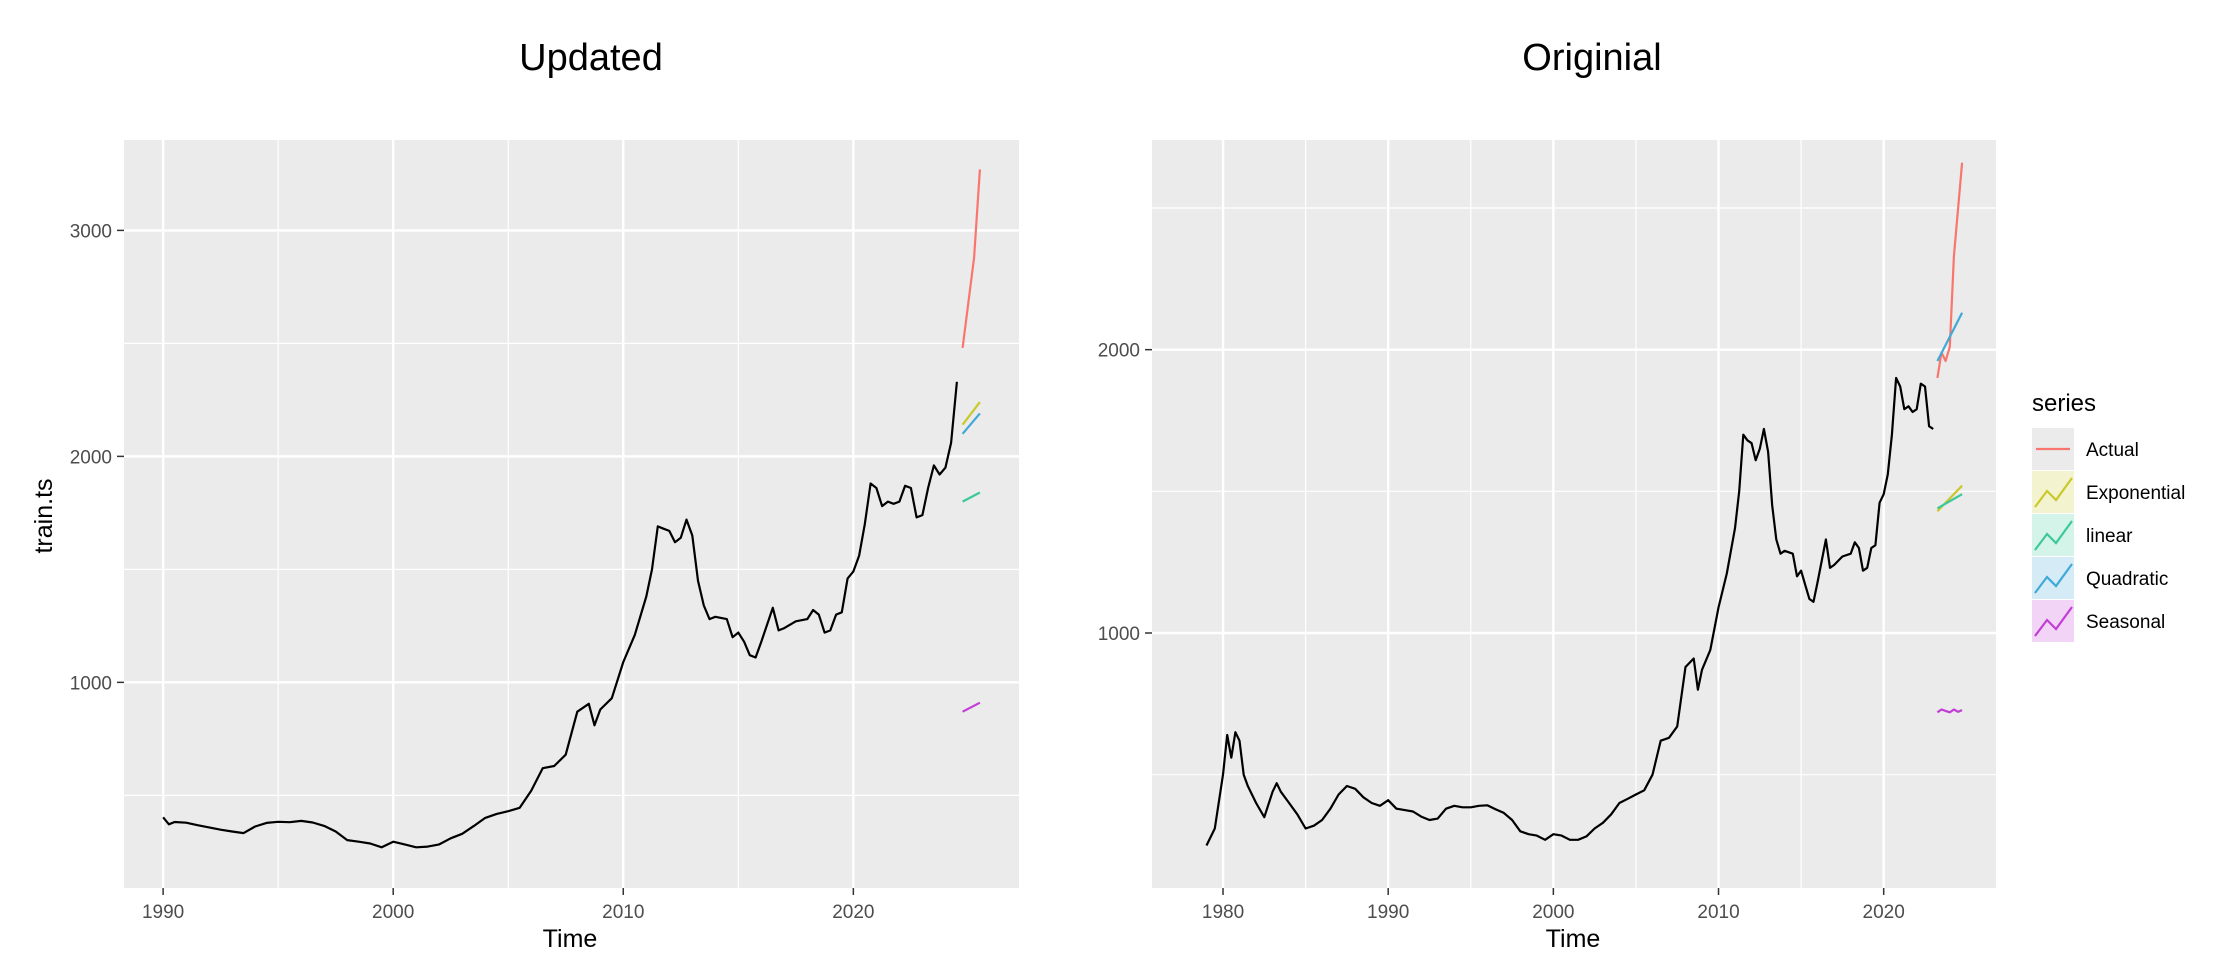  What do you see at coordinates (2109, 536) in the screenshot?
I see `legend-item-linear: linear` at bounding box center [2109, 536].